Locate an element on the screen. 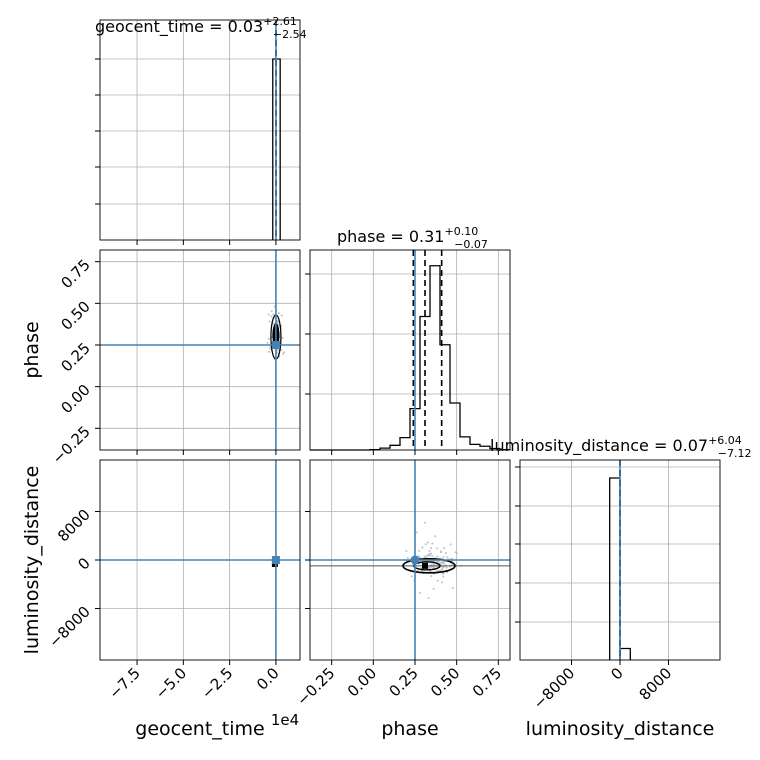 The width and height of the screenshot is (760, 760). y-tick-label-phase: 0.75 is located at coordinates (75, 274).